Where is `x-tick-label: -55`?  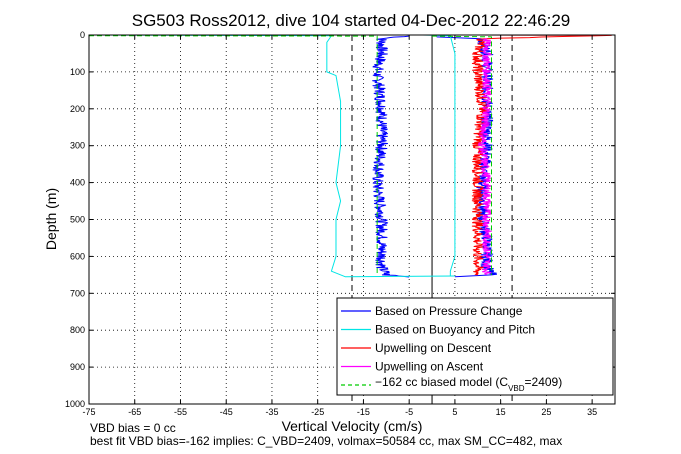
x-tick-label: -55 is located at coordinates (180, 412).